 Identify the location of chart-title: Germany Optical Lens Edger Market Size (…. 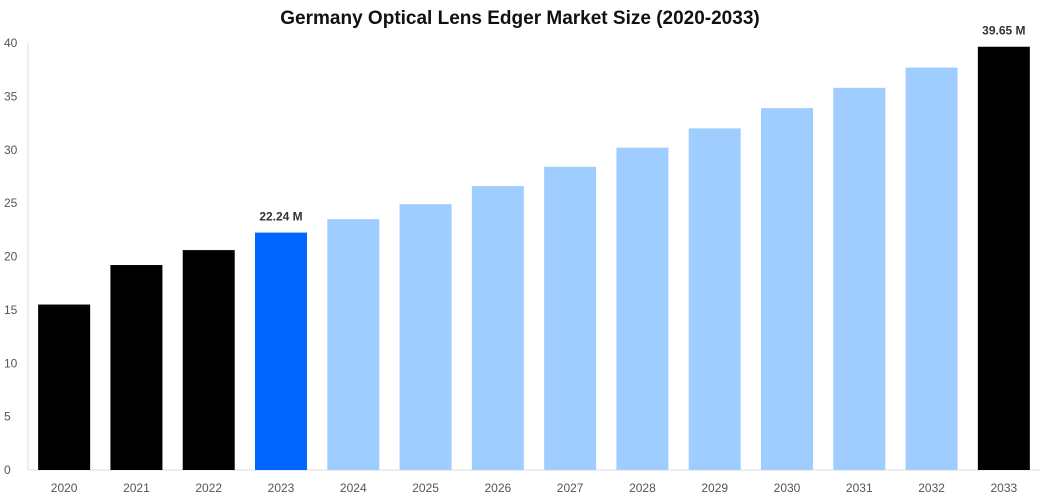
(520, 18).